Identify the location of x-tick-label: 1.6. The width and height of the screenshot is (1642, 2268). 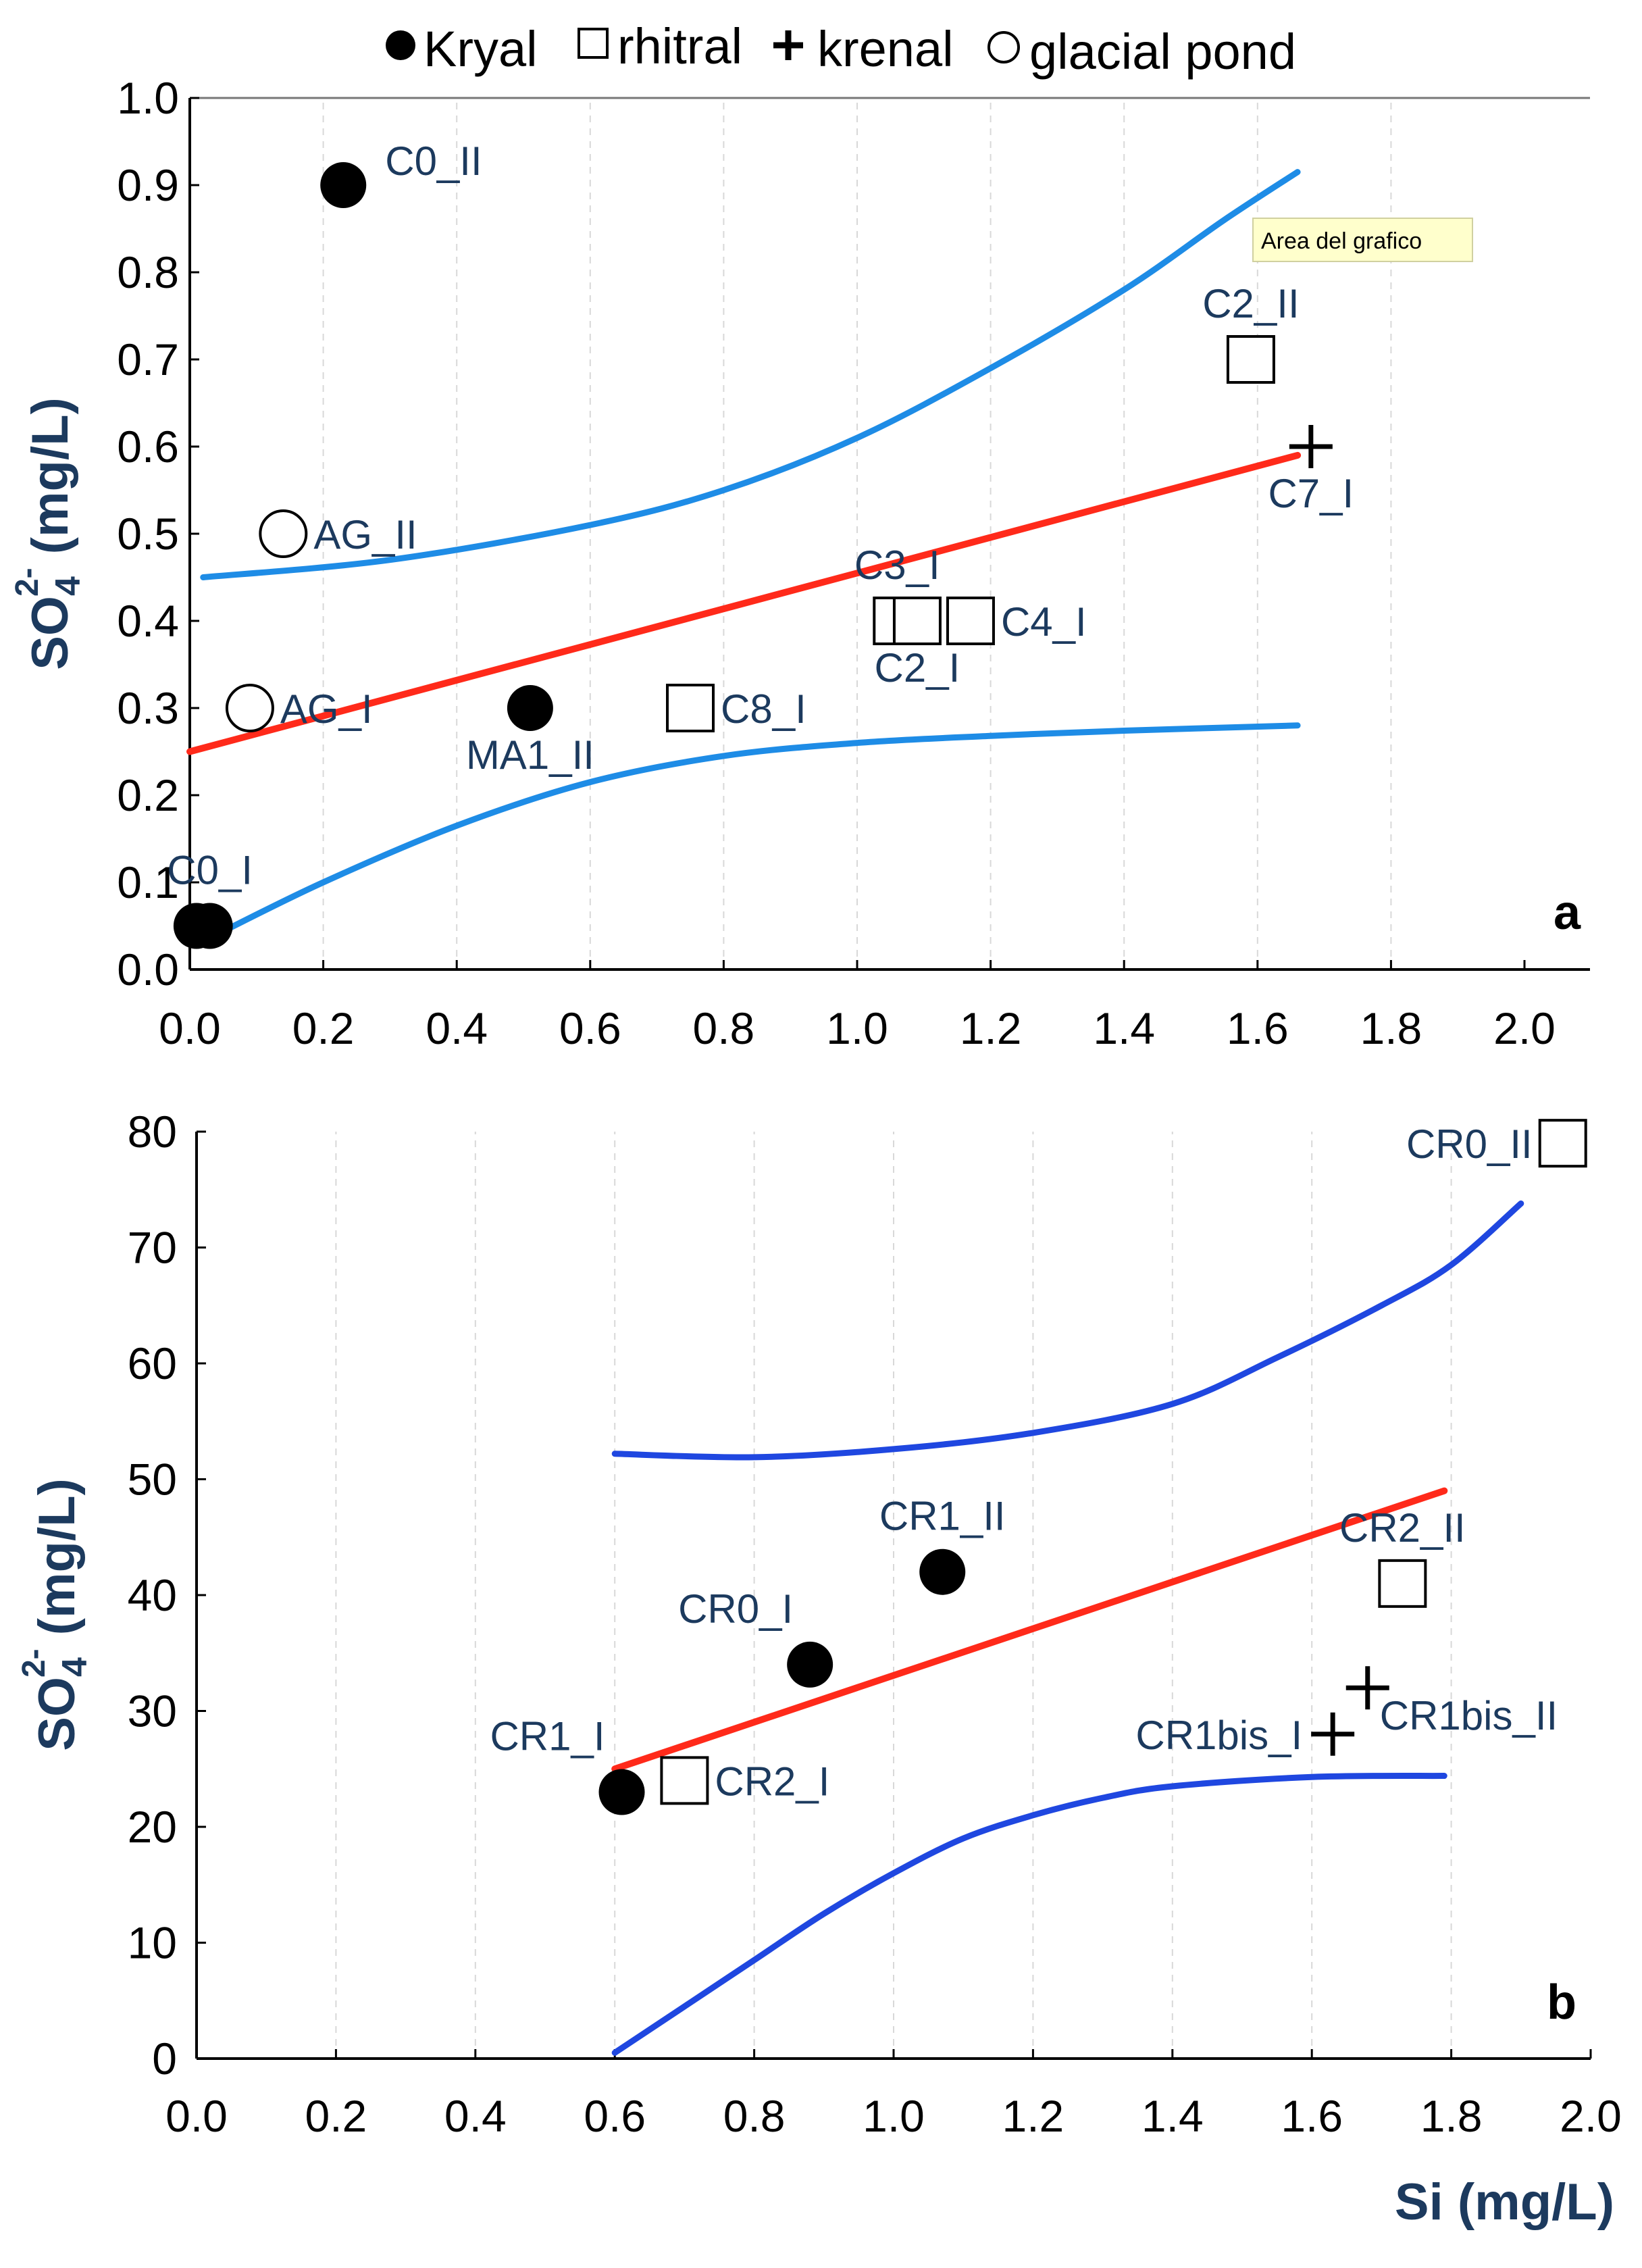
(1258, 1028).